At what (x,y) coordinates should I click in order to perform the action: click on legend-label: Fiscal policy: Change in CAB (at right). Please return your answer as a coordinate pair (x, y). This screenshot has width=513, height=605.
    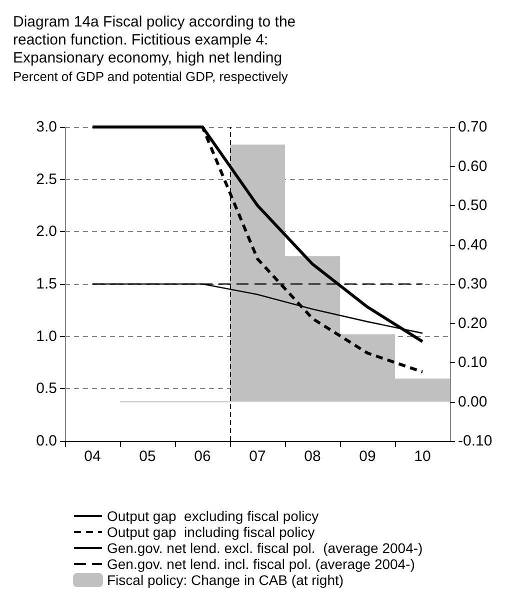
    Looking at the image, I should click on (225, 580).